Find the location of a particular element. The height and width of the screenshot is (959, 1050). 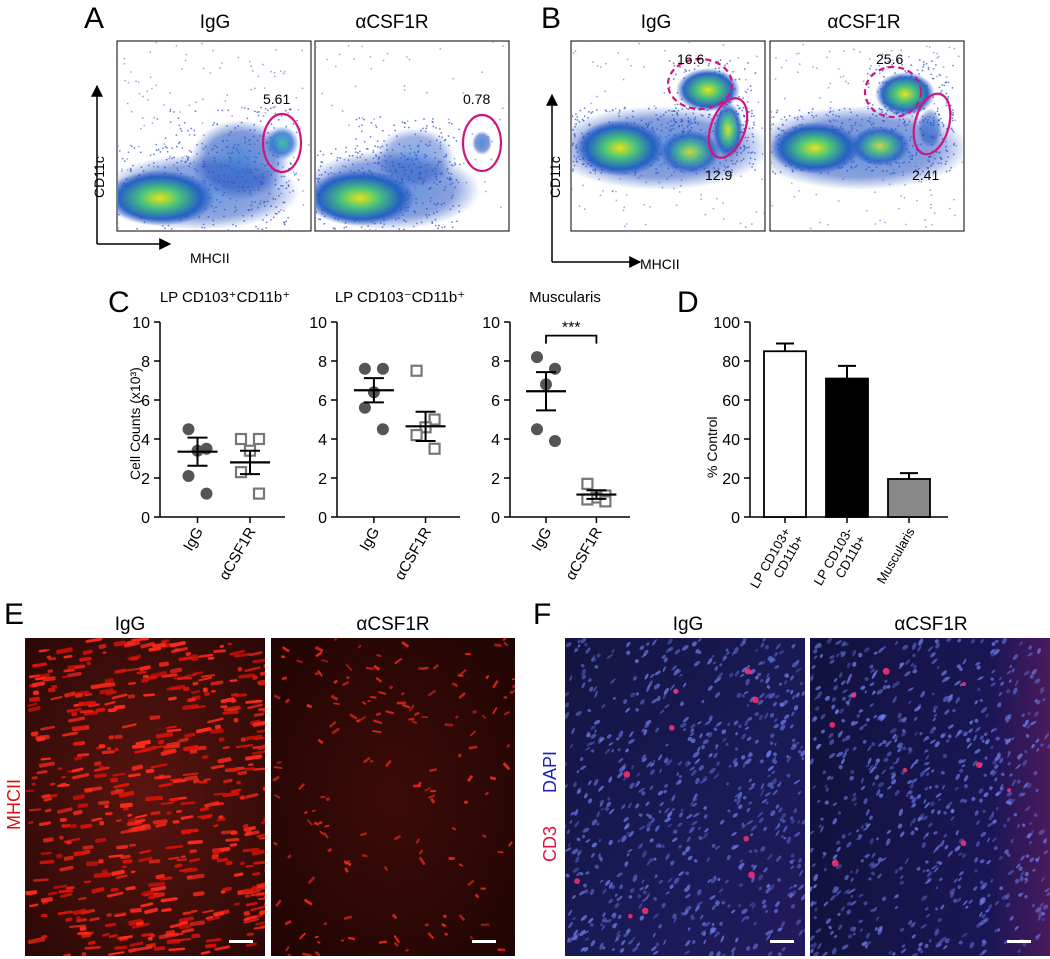

dapi-signal-igg is located at coordinates (685, 797).